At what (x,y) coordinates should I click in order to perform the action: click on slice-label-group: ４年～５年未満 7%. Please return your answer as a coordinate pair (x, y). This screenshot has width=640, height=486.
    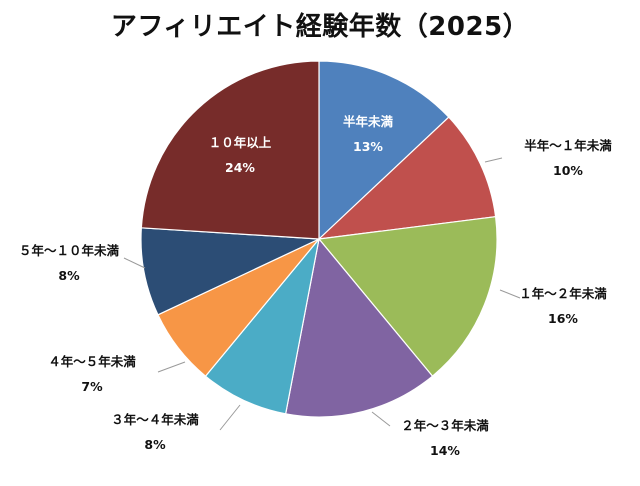
    Looking at the image, I should click on (117, 374).